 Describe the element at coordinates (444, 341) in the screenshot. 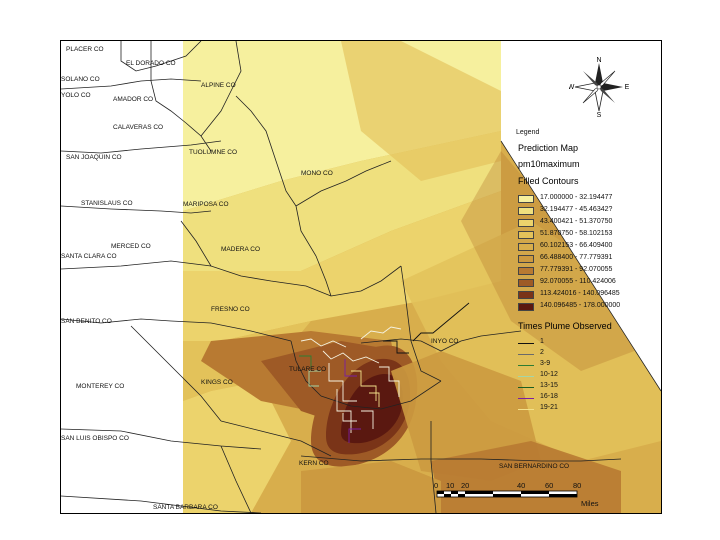

I see `county-label: INYO CO` at that location.